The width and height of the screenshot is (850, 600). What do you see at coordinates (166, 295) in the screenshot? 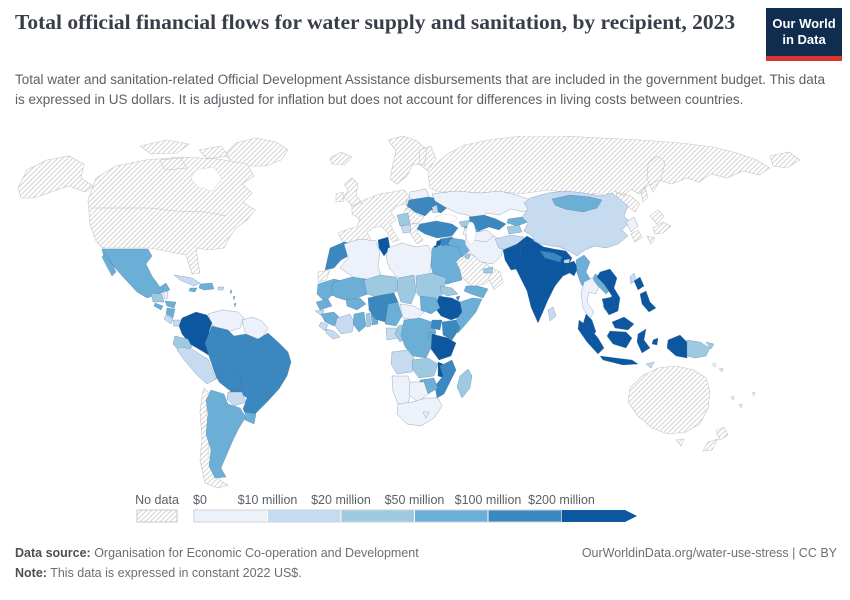
I see `country-belize` at bounding box center [166, 295].